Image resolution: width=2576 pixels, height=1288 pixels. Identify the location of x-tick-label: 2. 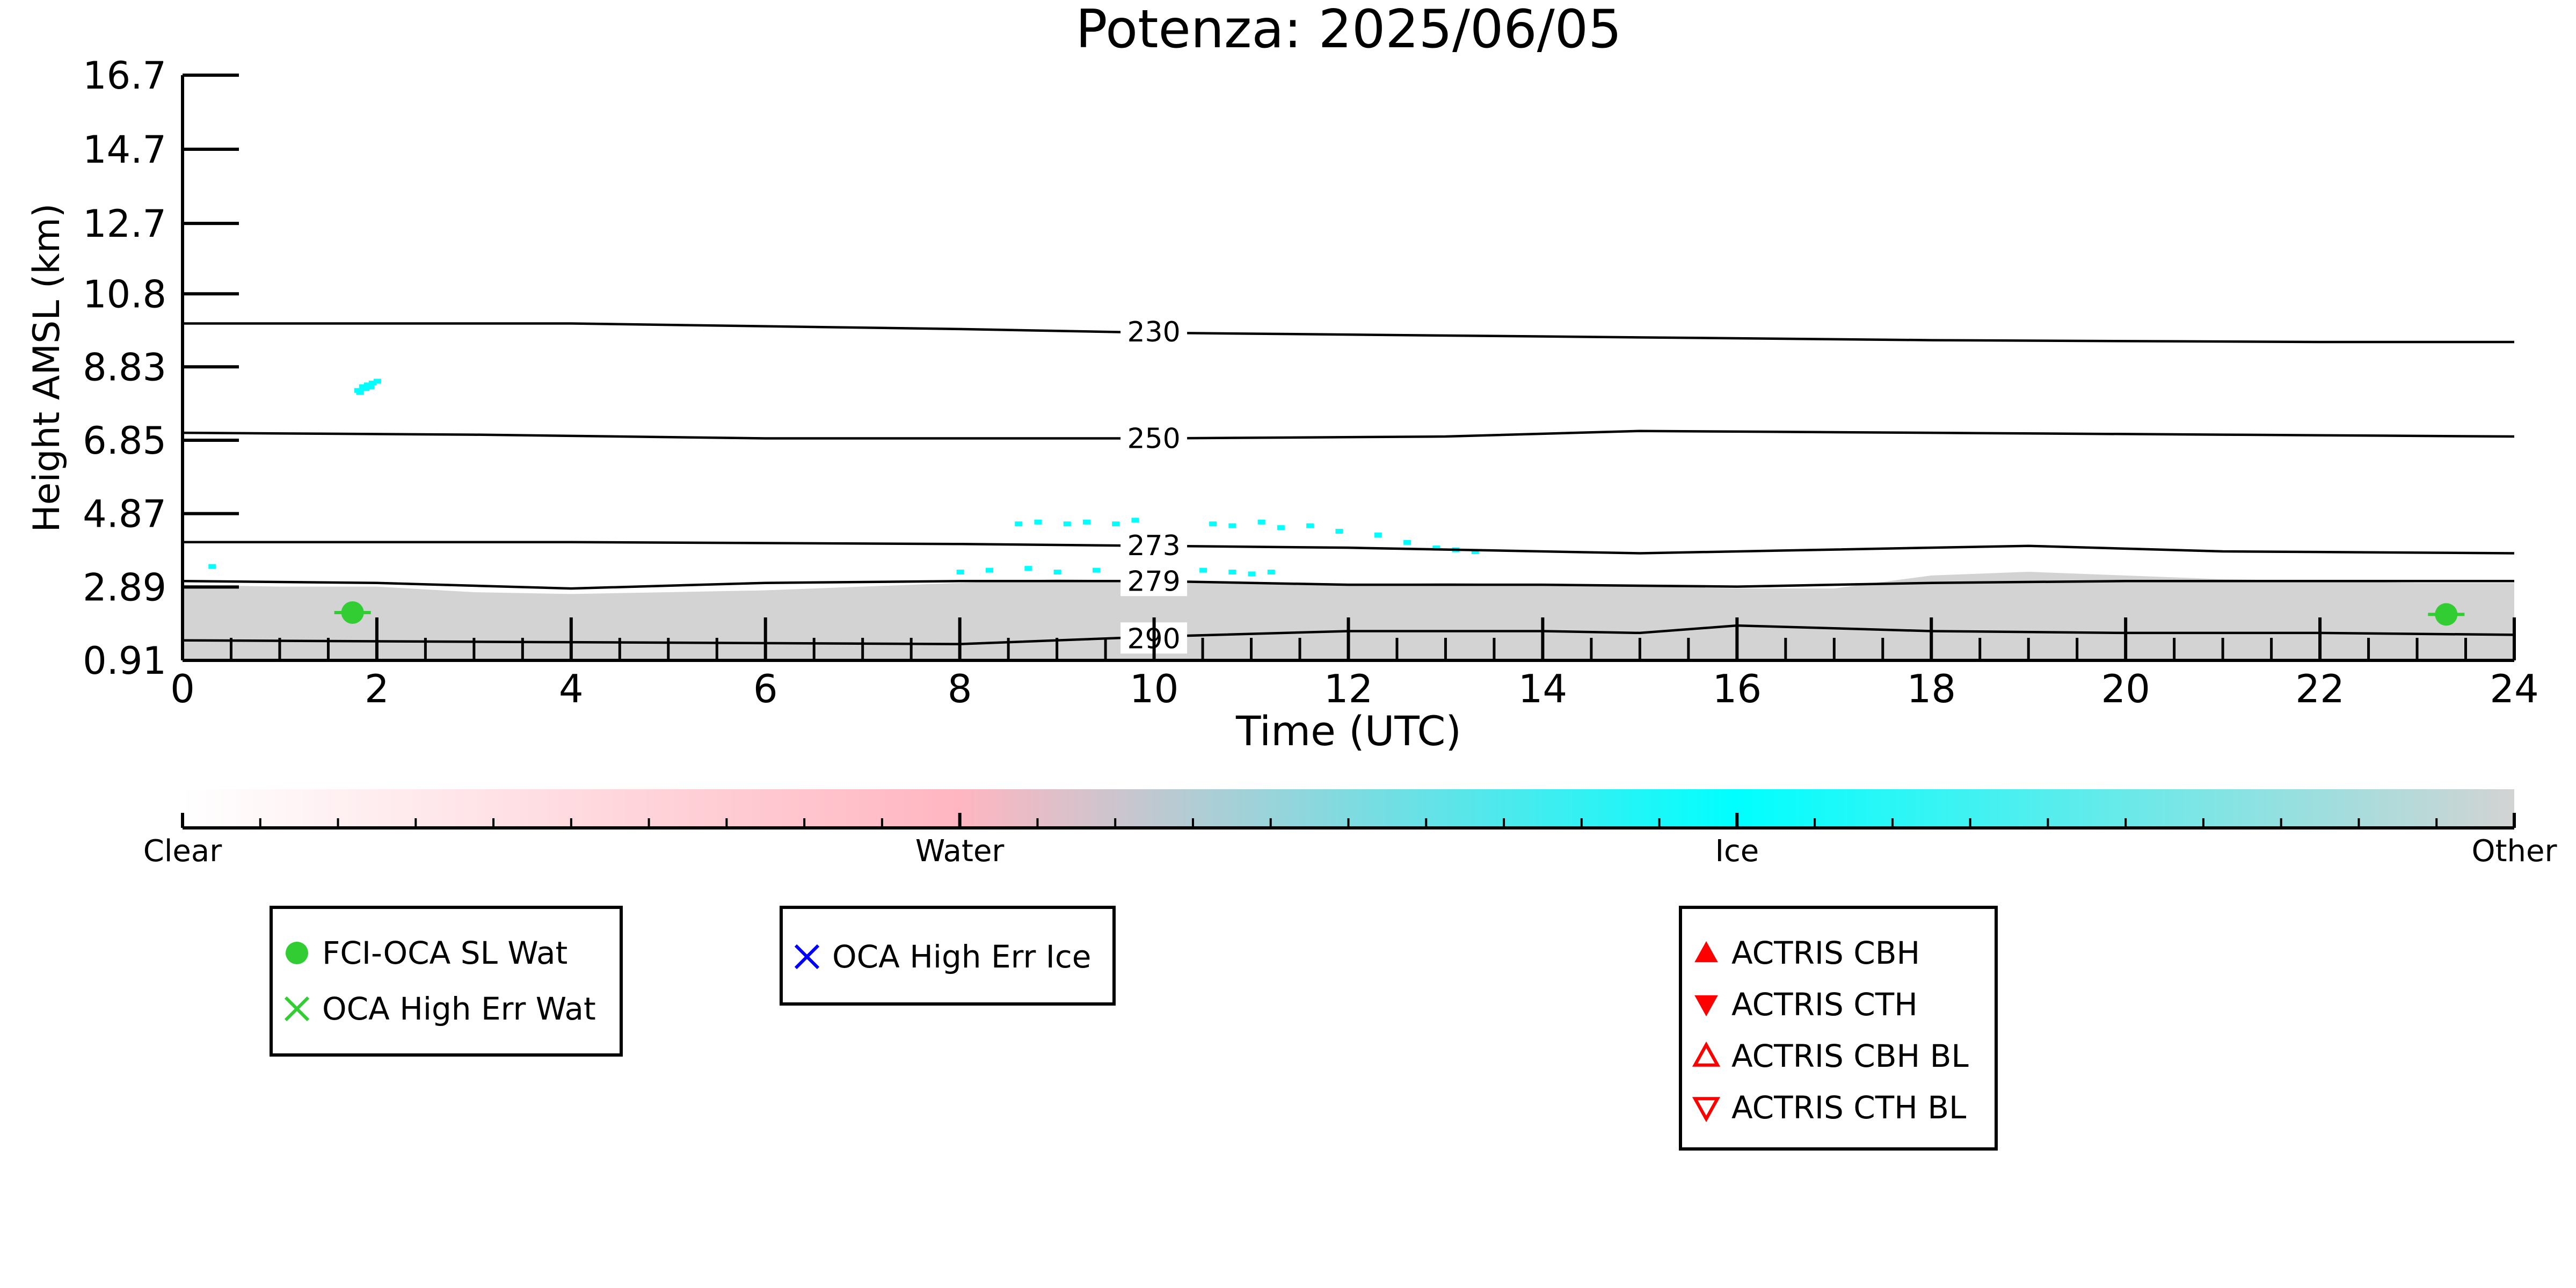
(377, 688).